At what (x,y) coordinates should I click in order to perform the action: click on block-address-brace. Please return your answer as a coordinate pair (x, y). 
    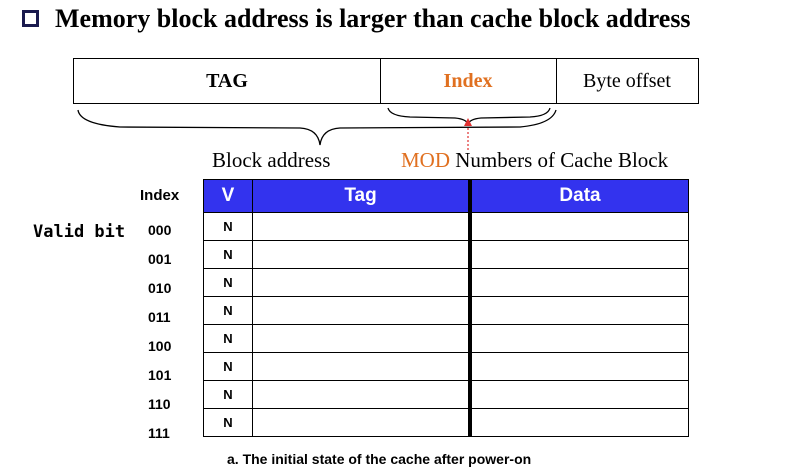
    Looking at the image, I should click on (317, 127).